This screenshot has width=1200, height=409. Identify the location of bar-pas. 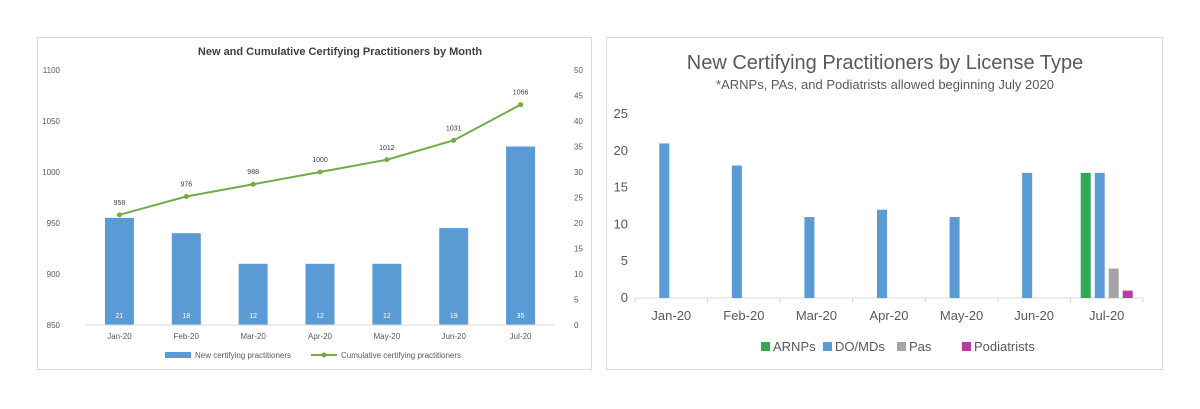
(1113, 283).